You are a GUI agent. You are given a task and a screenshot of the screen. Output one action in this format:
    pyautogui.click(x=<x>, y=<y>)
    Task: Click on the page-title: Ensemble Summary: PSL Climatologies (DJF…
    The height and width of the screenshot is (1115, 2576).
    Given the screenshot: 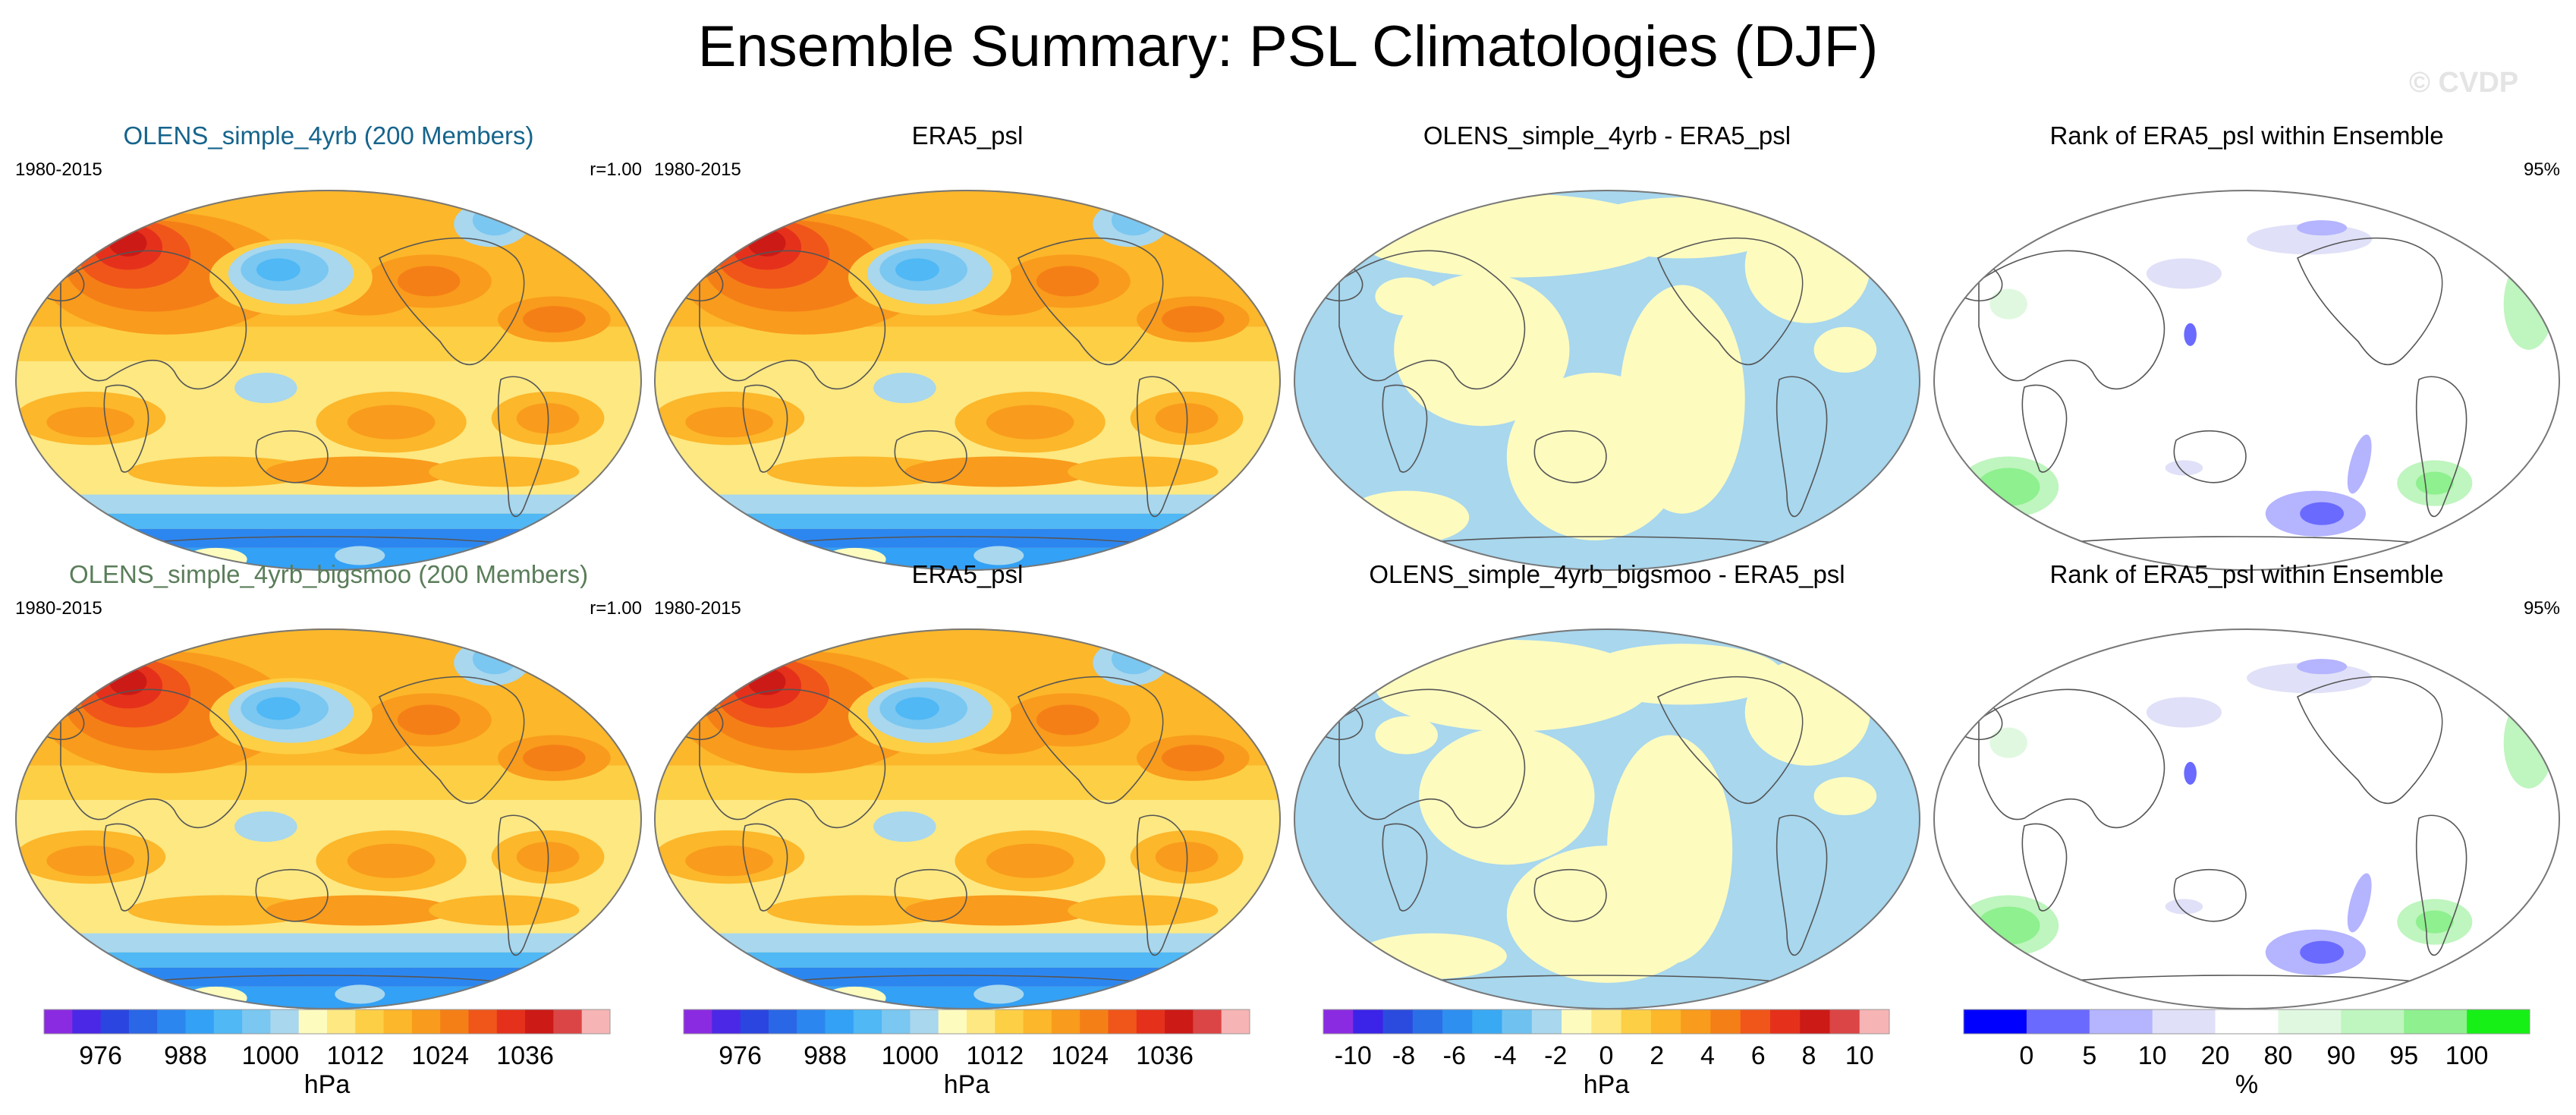 What is the action you would take?
    pyautogui.click(x=1288, y=46)
    